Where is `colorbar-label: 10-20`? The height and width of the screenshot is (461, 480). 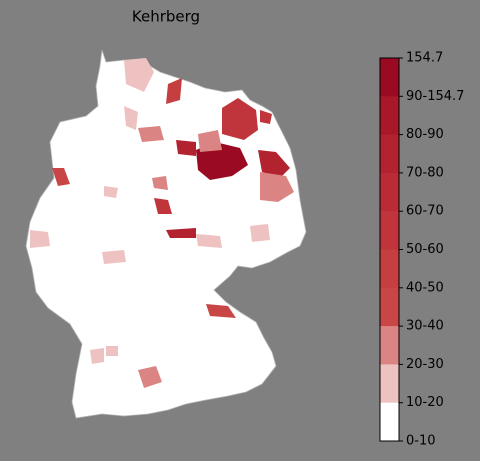 colorbar-label: 10-20 is located at coordinates (425, 402).